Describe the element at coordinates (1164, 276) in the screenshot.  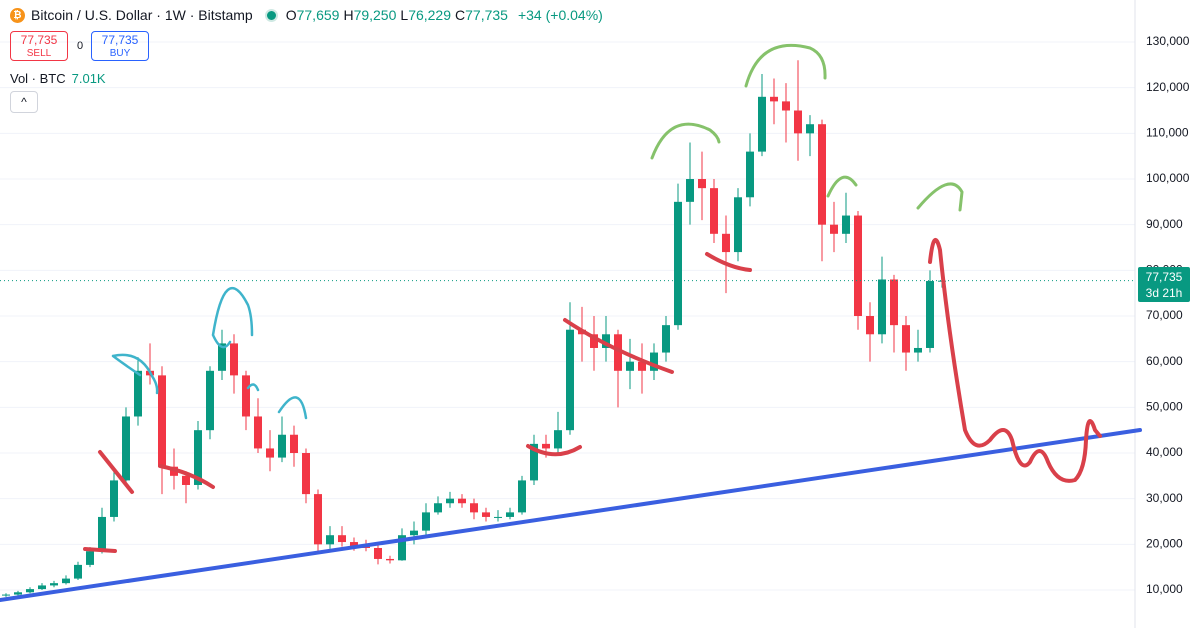
I see `last-price: 77,735` at that location.